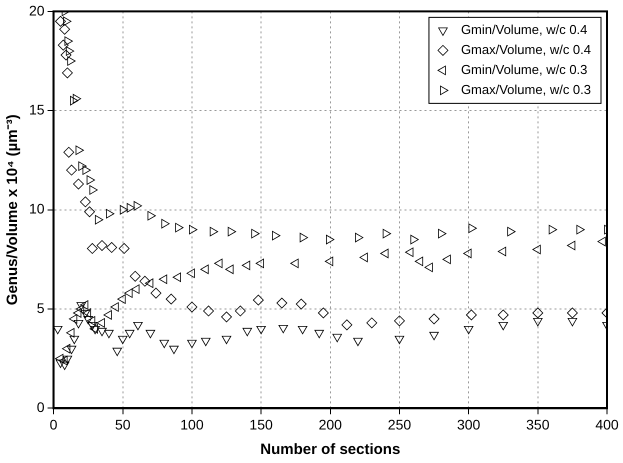 Image resolution: width=623 pixels, height=463 pixels. What do you see at coordinates (261, 424) in the screenshot?
I see `x-tick-label: 150` at bounding box center [261, 424].